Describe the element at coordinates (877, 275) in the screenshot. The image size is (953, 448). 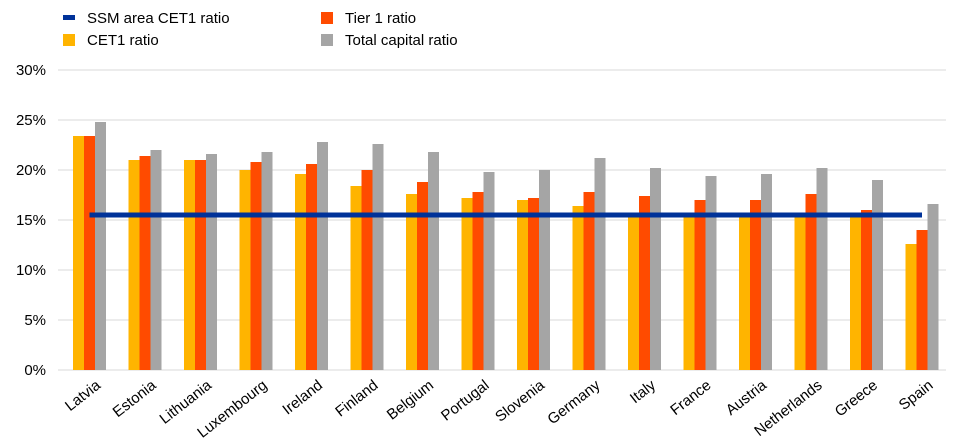
I see `bar-total-capital-ratio-greece` at that location.